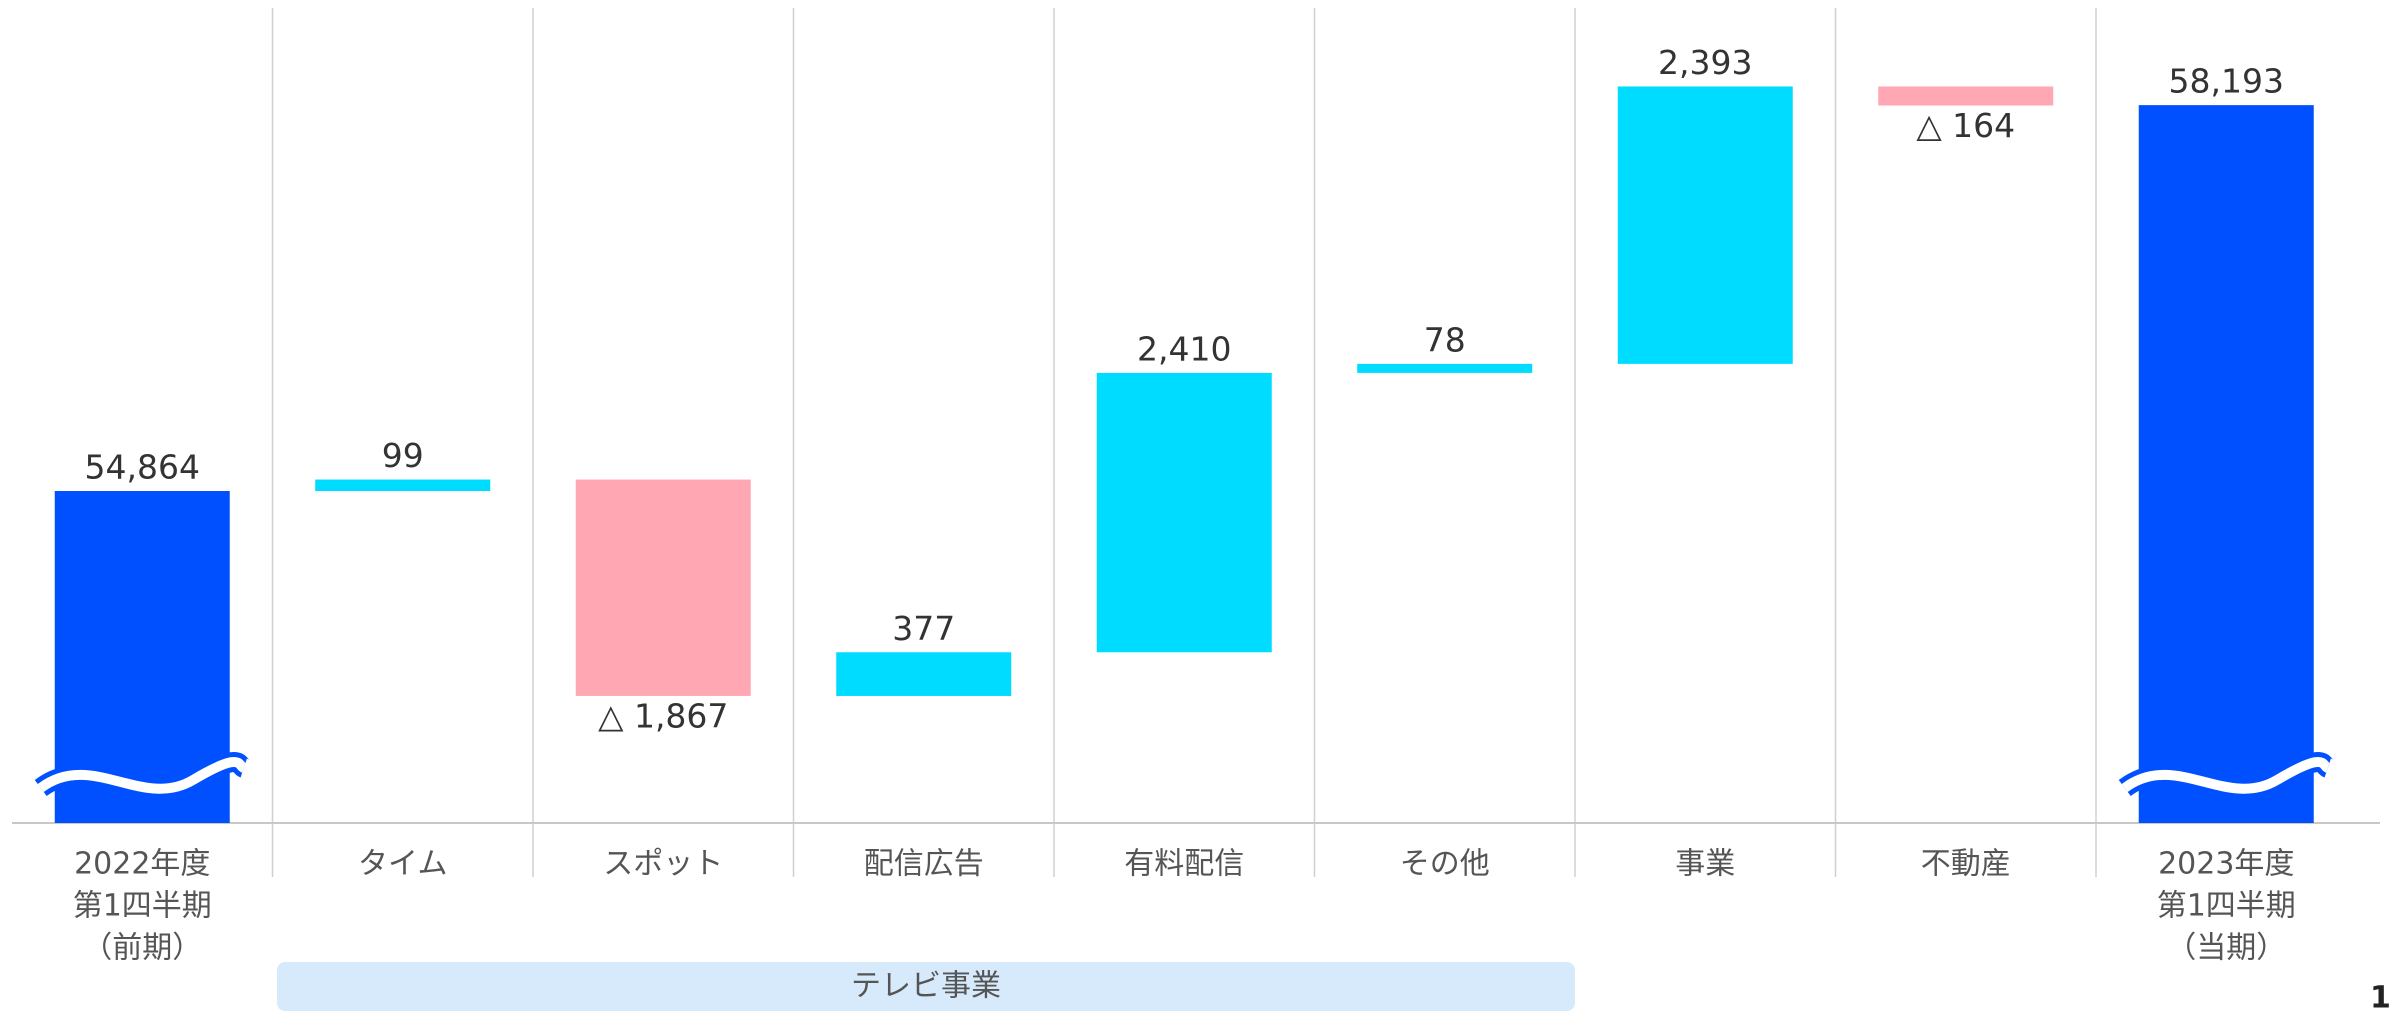  I want to click on value-label: △ 164, so click(1965, 125).